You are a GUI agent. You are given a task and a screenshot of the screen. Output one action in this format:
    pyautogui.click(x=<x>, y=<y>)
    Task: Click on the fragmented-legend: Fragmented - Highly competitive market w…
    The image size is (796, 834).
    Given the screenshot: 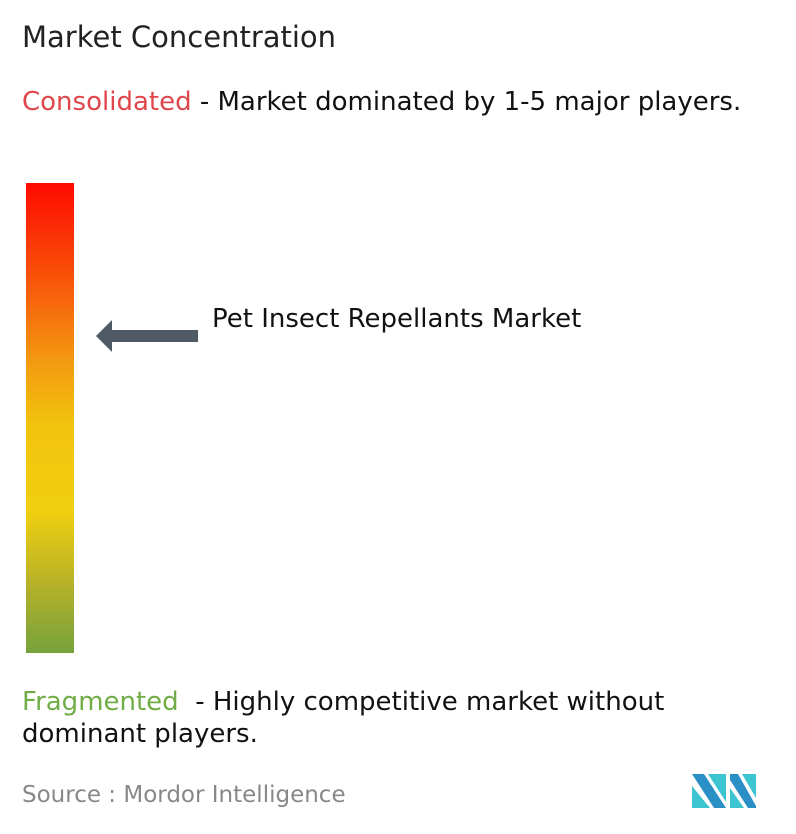 What is the action you would take?
    pyautogui.click(x=407, y=718)
    